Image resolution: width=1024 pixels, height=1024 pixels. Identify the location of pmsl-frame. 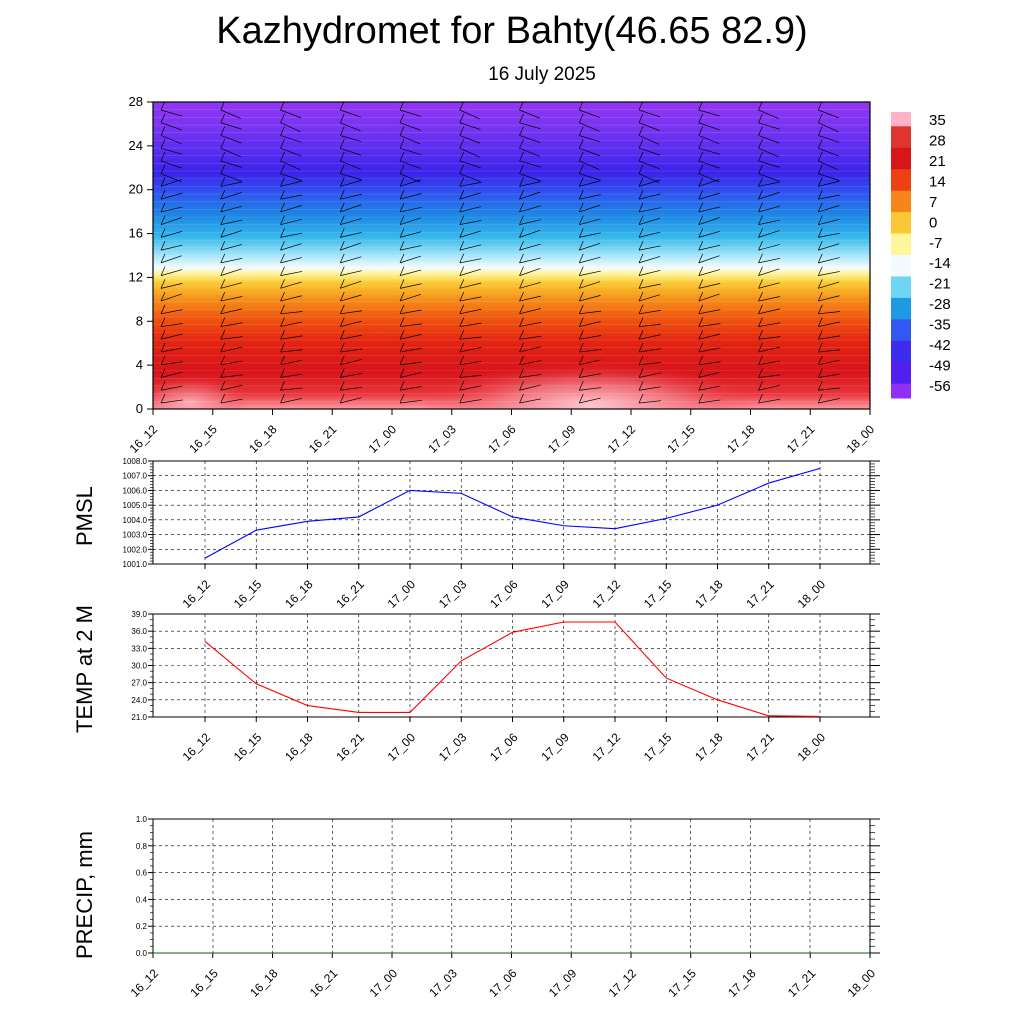
(511, 512).